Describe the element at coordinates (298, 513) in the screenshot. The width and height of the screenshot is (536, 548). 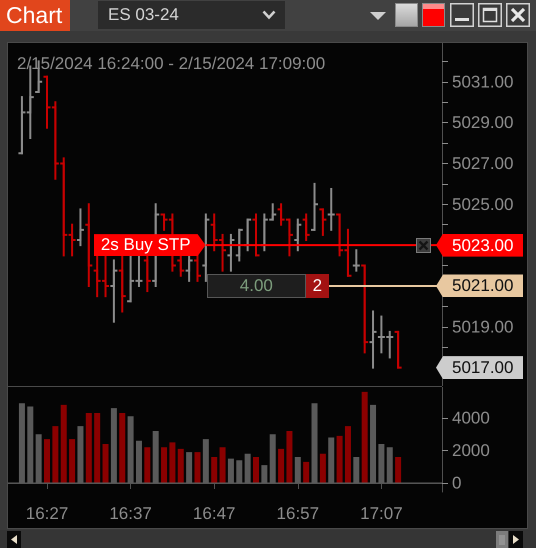
I see `x-tick-label: 16:57` at that location.